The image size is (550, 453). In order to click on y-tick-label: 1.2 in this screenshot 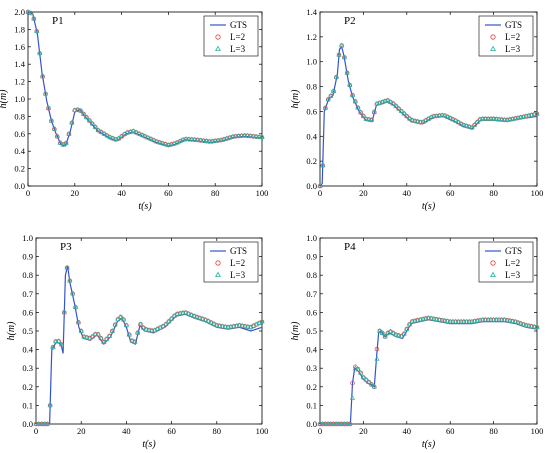, I will do `click(19, 82)`.